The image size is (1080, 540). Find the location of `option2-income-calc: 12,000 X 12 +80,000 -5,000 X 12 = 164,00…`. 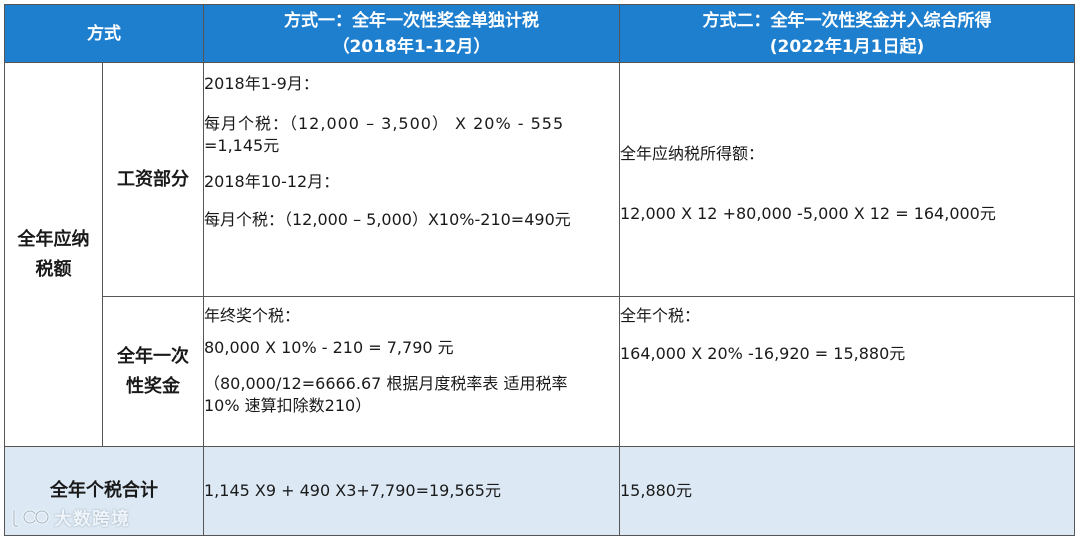

option2-income-calc: 12,000 X 12 +80,000 -5,000 X 12 = 164,00… is located at coordinates (808, 213).